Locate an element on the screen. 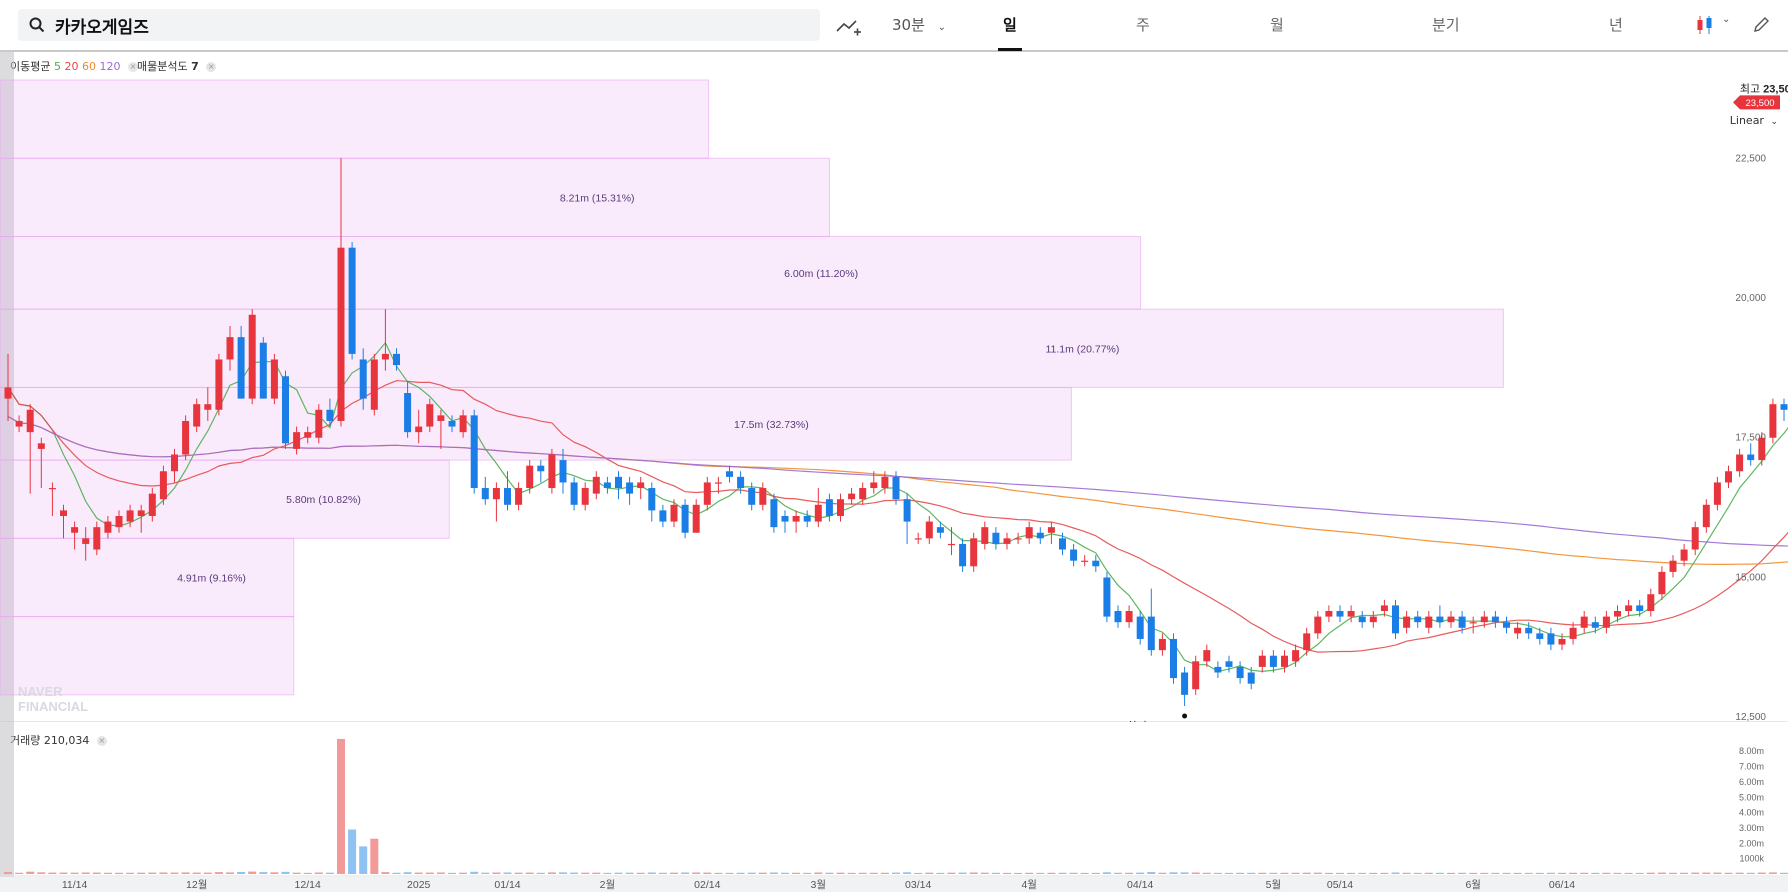 The height and width of the screenshot is (892, 1788). moving-average-legend: 이동평균 5 20 60 120 × is located at coordinates (74, 66).